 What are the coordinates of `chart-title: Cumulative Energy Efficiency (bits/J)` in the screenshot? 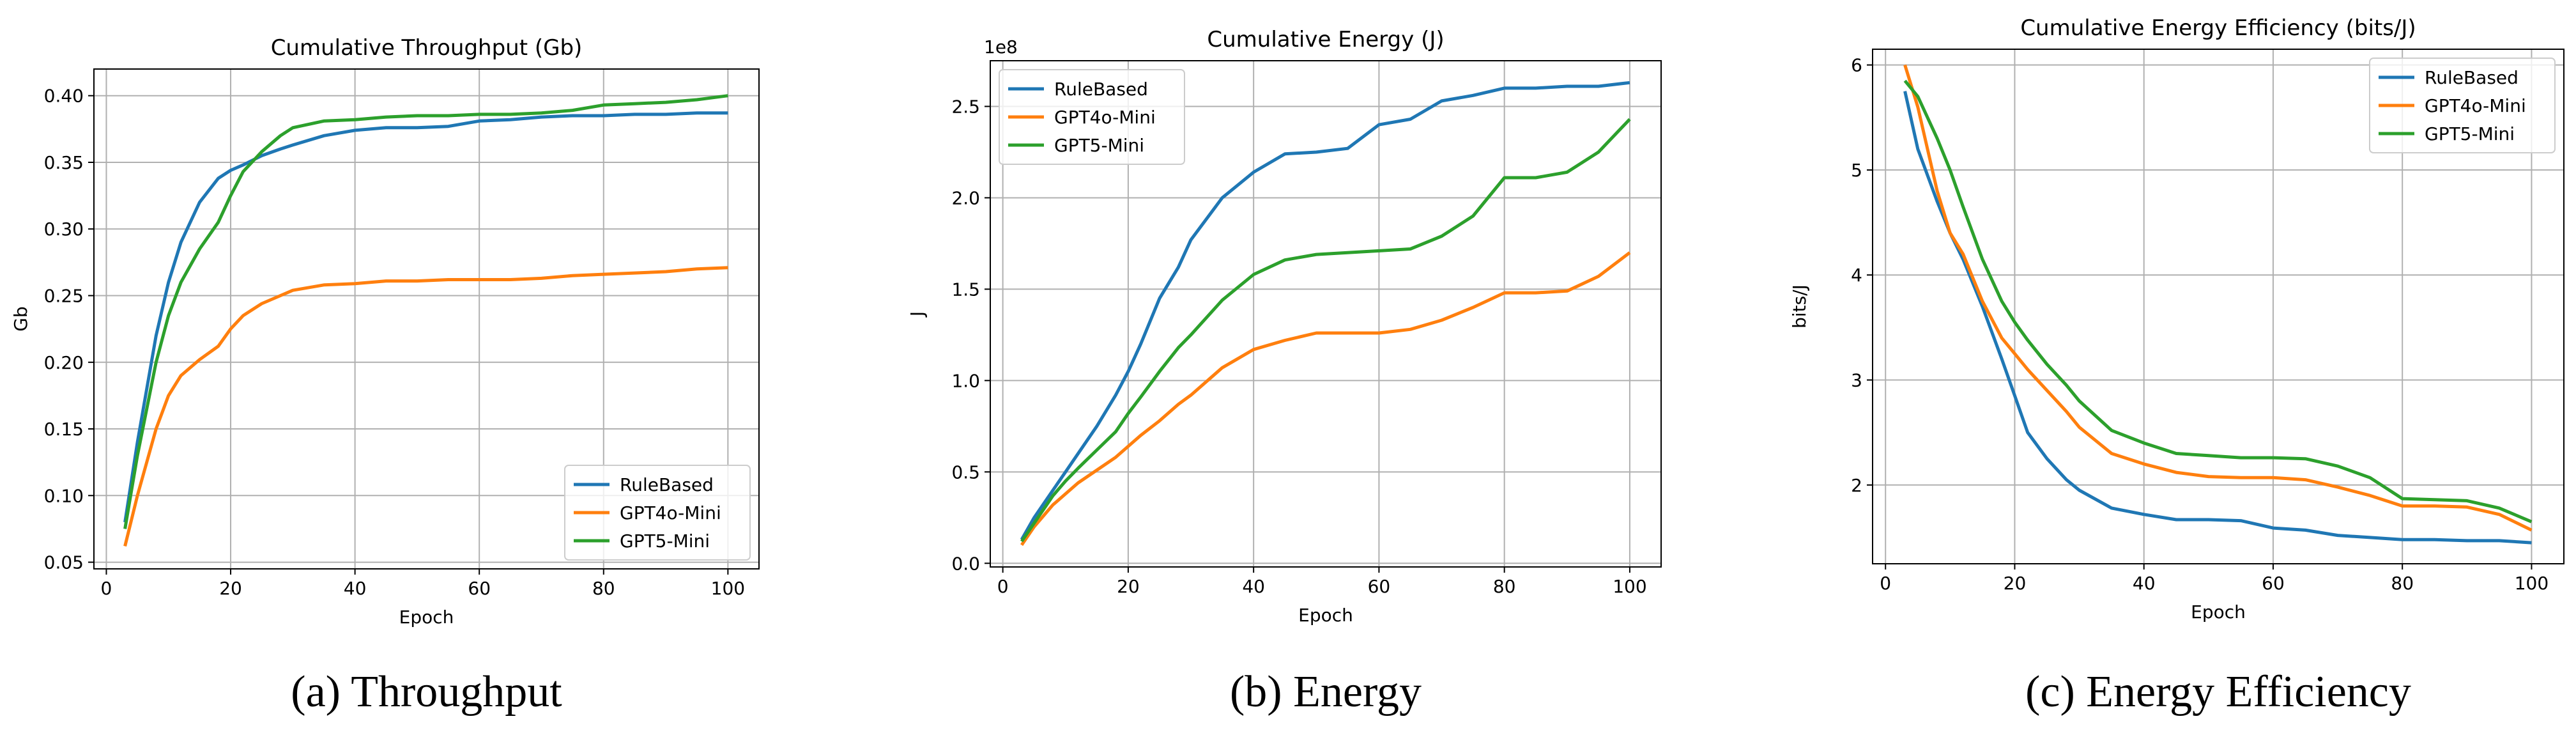 It's located at (2218, 28).